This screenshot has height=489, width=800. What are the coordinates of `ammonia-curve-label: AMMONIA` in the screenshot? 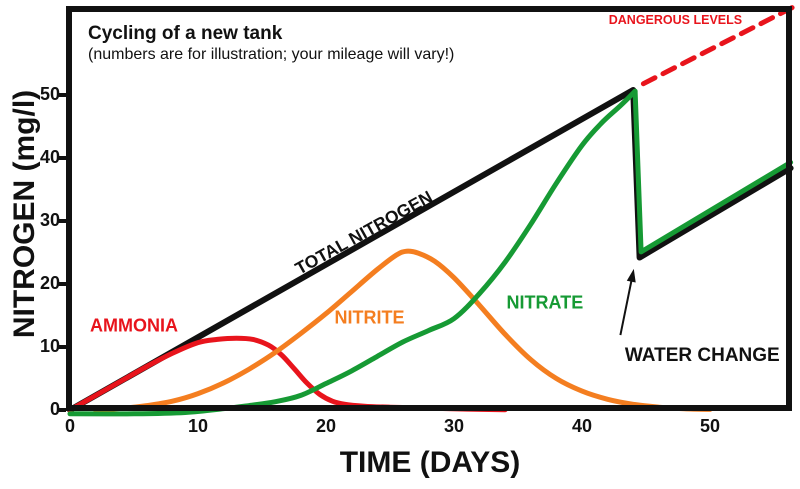 It's located at (134, 325).